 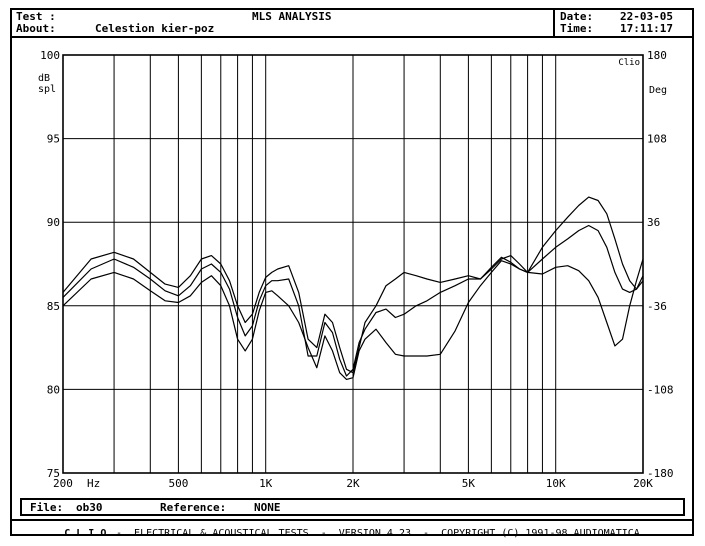 I want to click on x-tick-label: 10K, so click(x=556, y=483).